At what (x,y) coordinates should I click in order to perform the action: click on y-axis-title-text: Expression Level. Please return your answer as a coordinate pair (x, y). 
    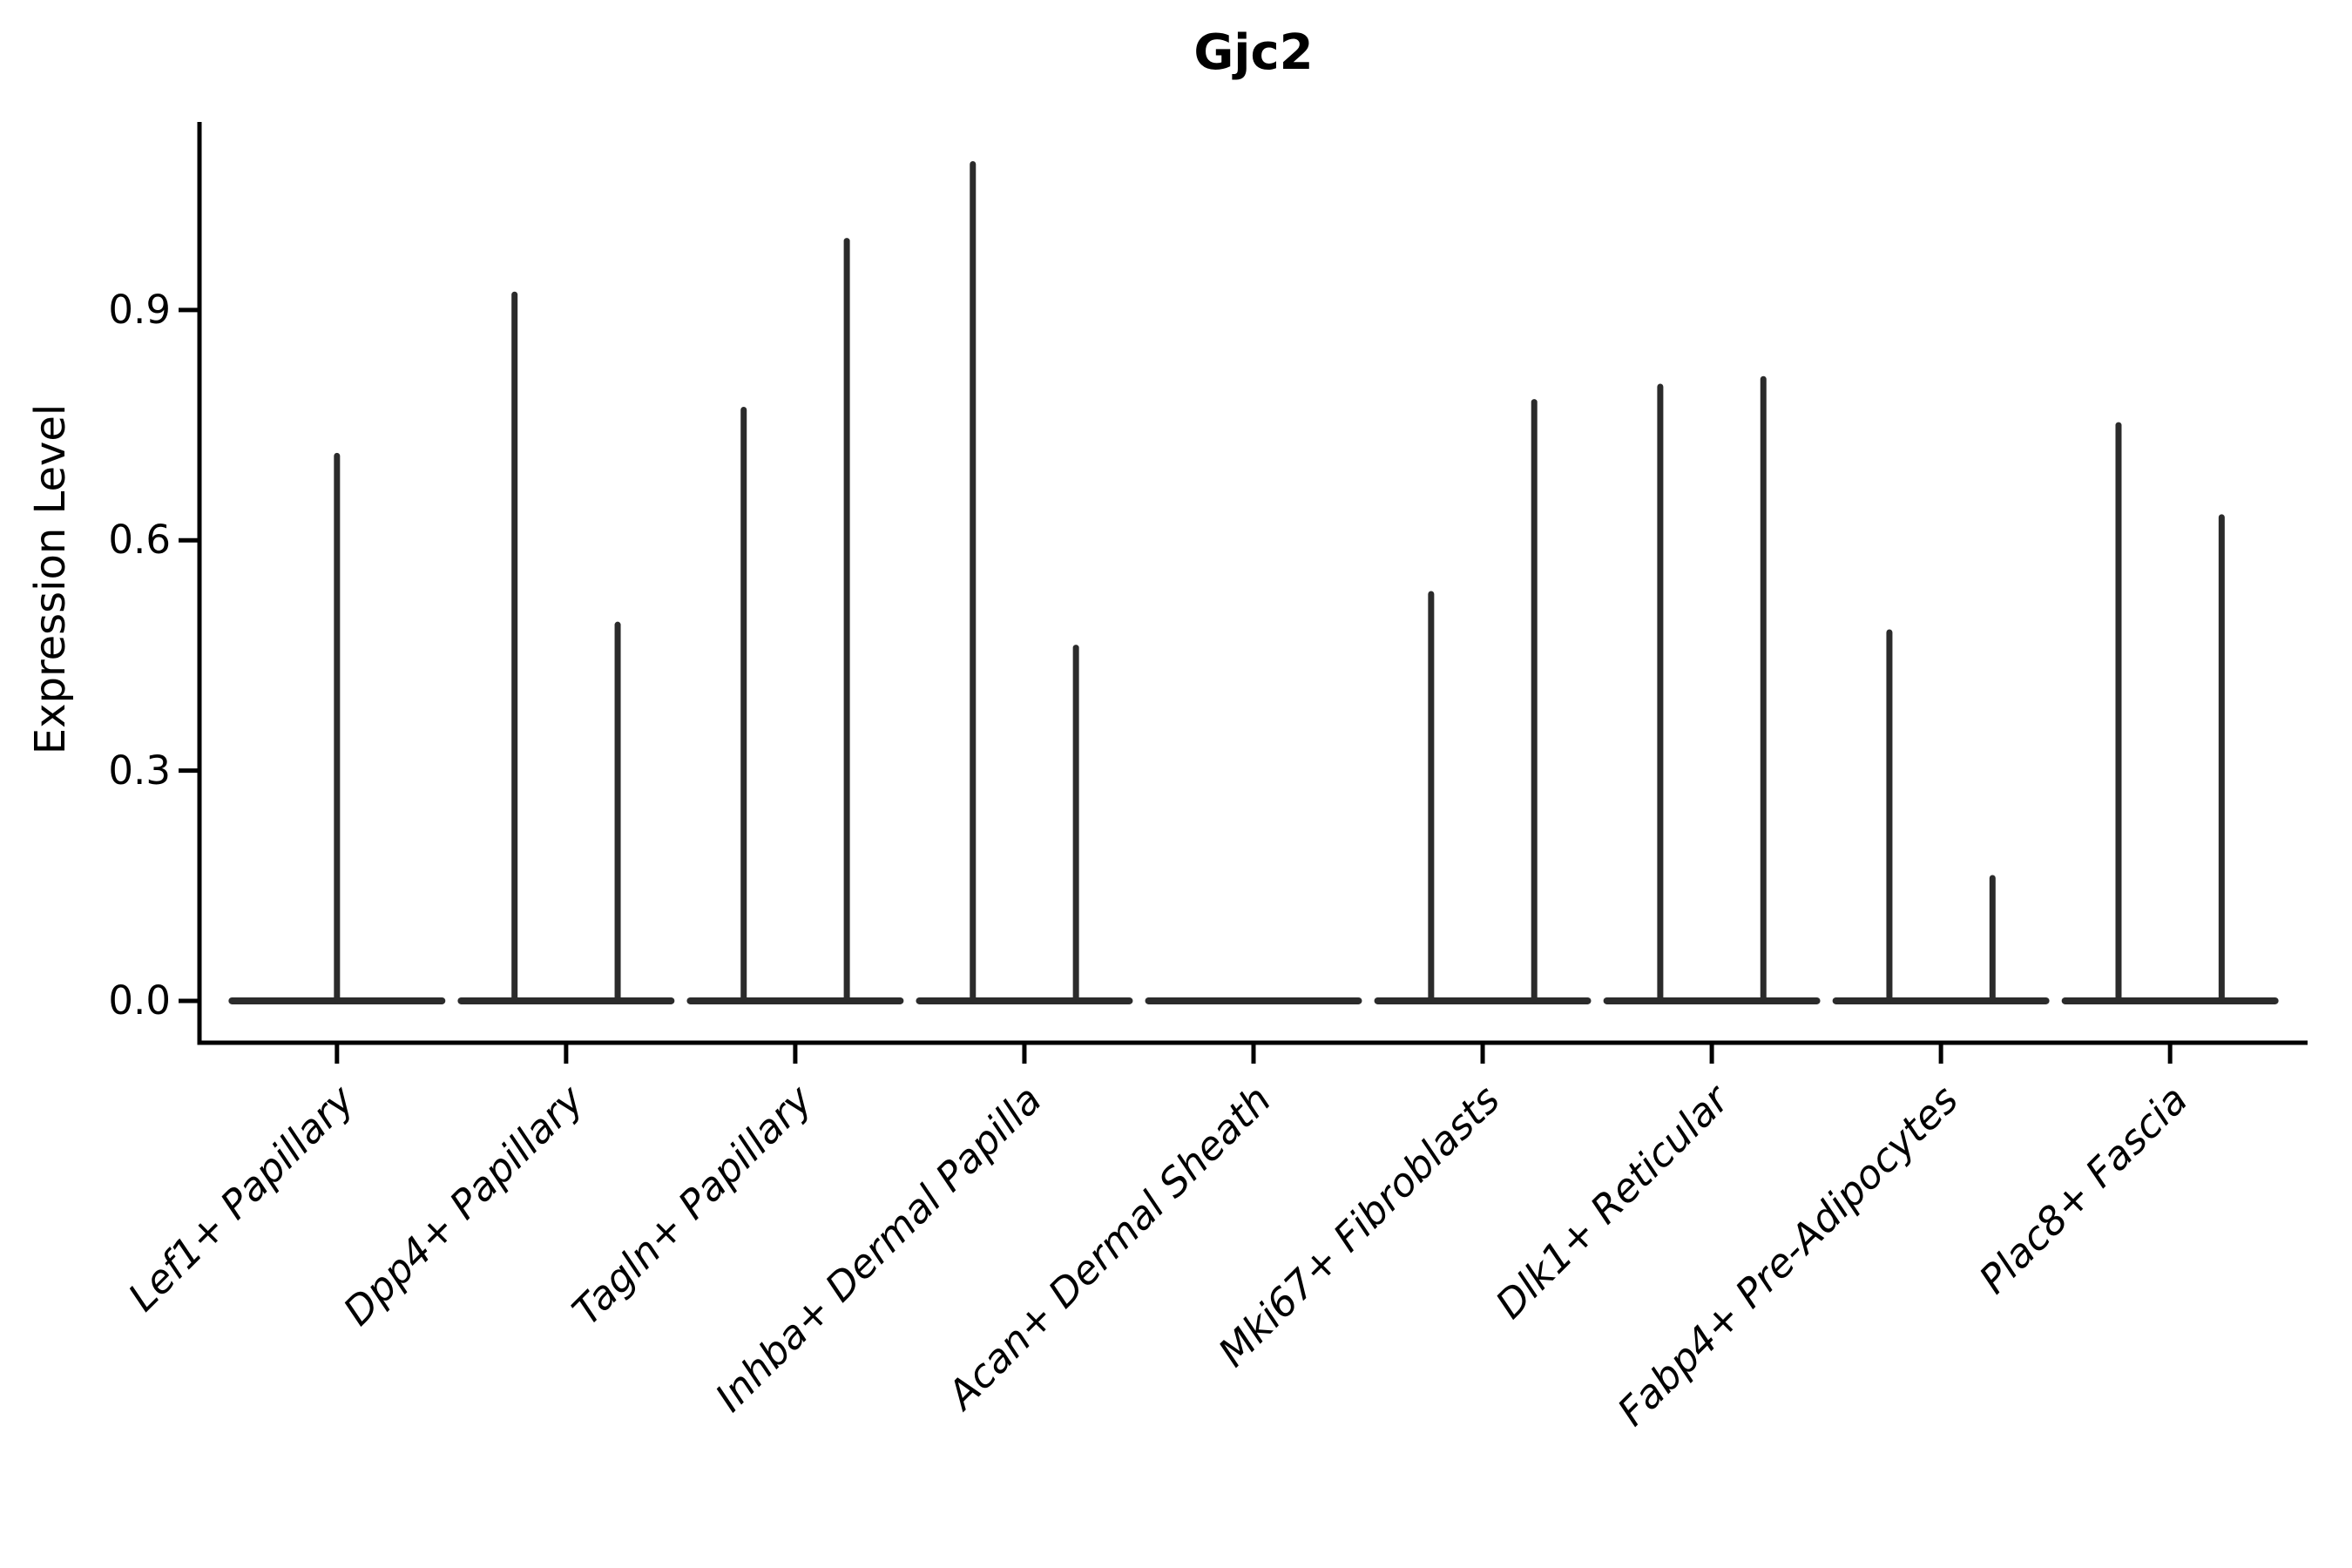
    Looking at the image, I should click on (50, 579).